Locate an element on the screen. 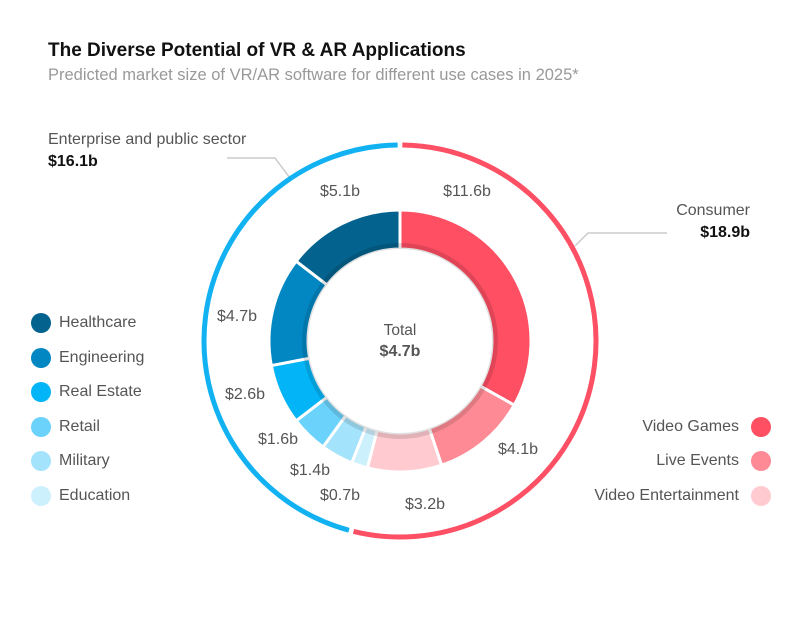 The height and width of the screenshot is (632, 800). legend-item-healthcare: Healthcare is located at coordinates (83, 323).